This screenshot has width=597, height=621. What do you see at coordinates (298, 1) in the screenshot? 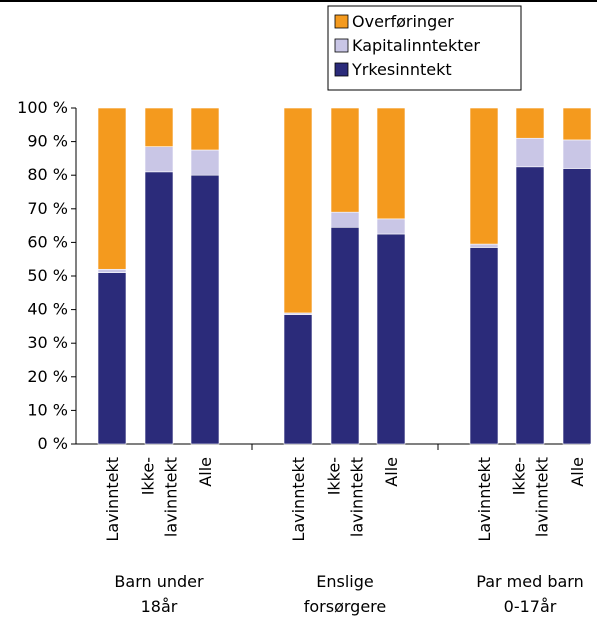
I see `top-rule` at bounding box center [298, 1].